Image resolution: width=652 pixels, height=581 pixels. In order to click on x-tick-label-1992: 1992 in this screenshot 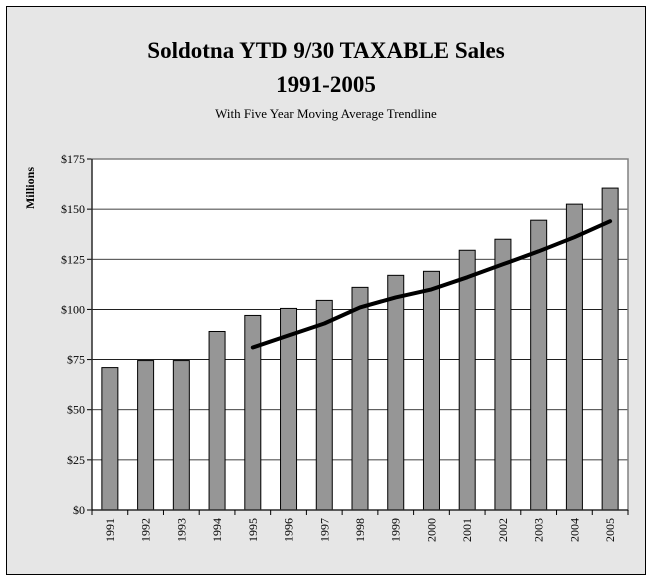, I will do `click(146, 530)`.